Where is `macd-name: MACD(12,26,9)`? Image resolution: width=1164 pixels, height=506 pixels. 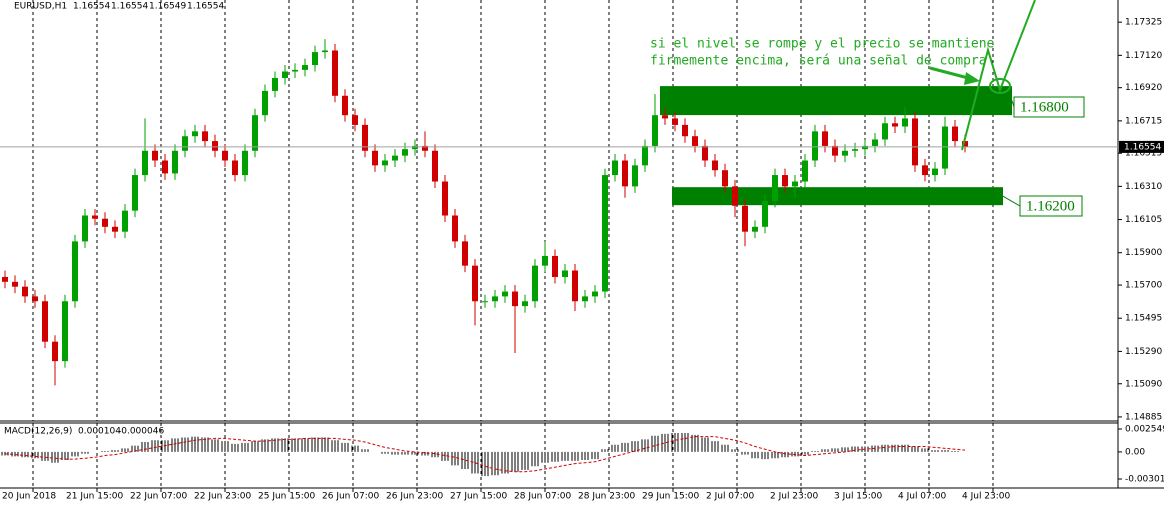 macd-name: MACD(12,26,9) is located at coordinates (38, 432).